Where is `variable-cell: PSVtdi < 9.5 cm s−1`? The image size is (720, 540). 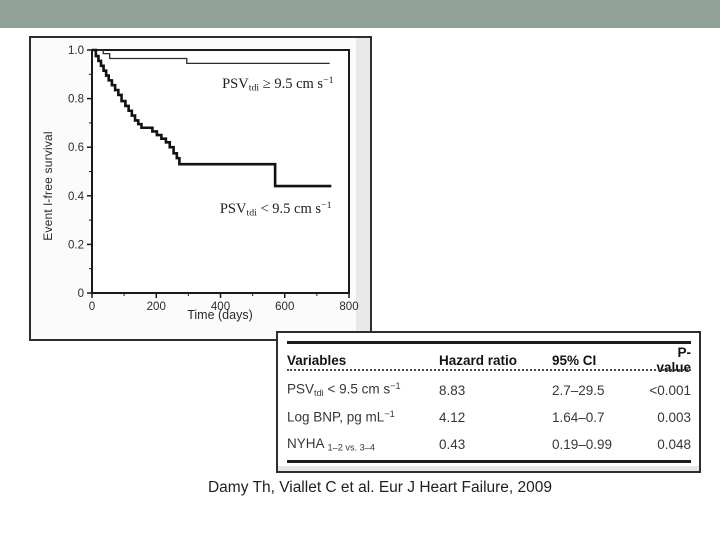
variable-cell: PSVtdi < 9.5 cm s−1 is located at coordinates (363, 389).